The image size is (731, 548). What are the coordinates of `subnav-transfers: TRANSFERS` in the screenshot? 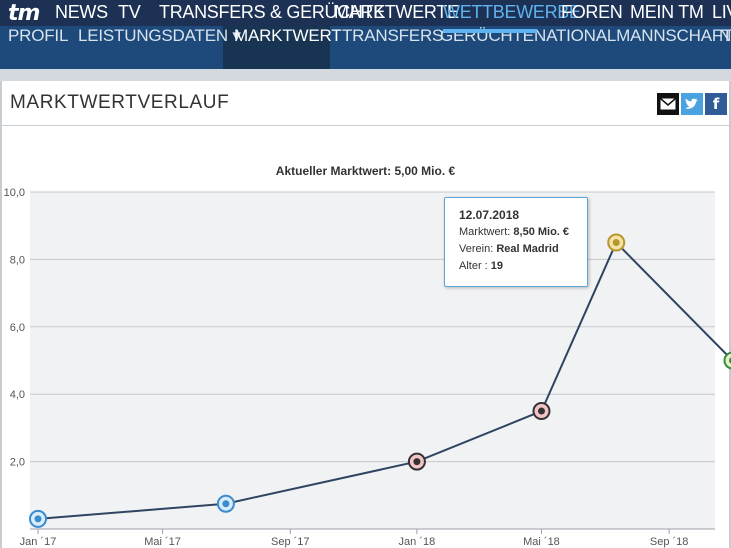 It's located at (393, 35).